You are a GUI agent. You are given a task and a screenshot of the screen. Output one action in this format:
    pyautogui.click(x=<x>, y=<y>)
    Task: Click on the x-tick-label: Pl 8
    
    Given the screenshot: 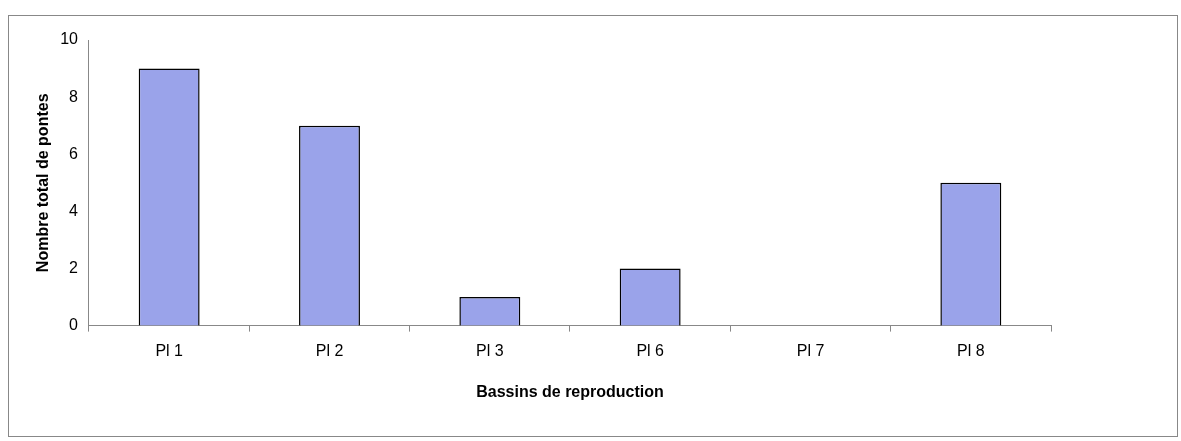 What is the action you would take?
    pyautogui.click(x=971, y=350)
    